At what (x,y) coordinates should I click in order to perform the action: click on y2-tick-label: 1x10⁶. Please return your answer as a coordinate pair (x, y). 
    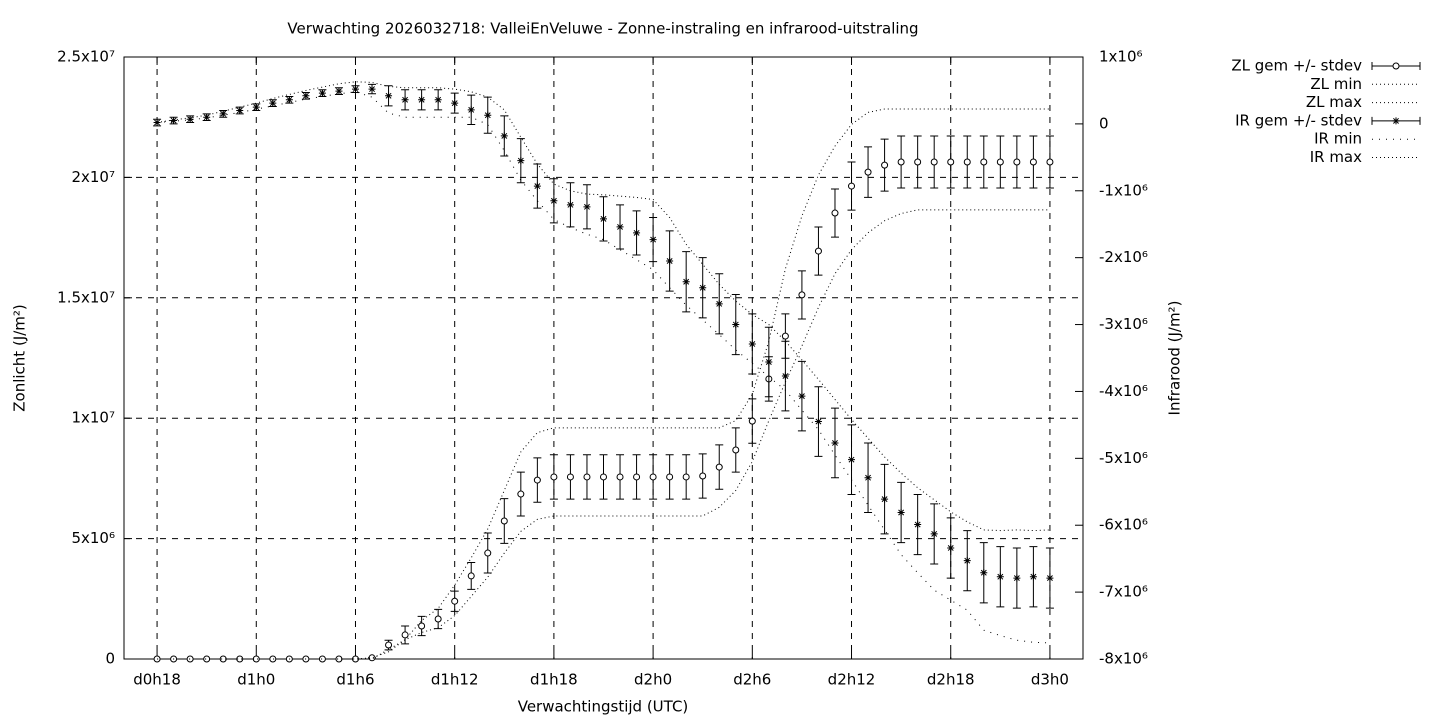
    Looking at the image, I should click on (1121, 57).